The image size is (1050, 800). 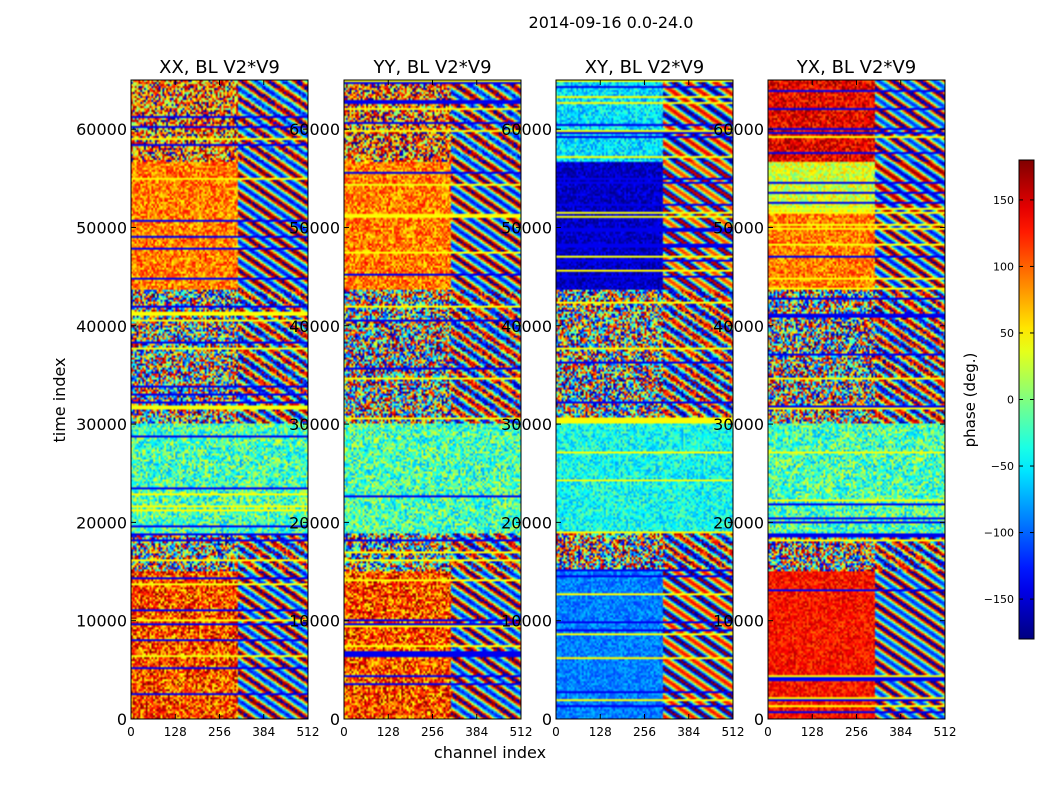 I want to click on colorbar-tick-label: 0, so click(x=1010, y=400).